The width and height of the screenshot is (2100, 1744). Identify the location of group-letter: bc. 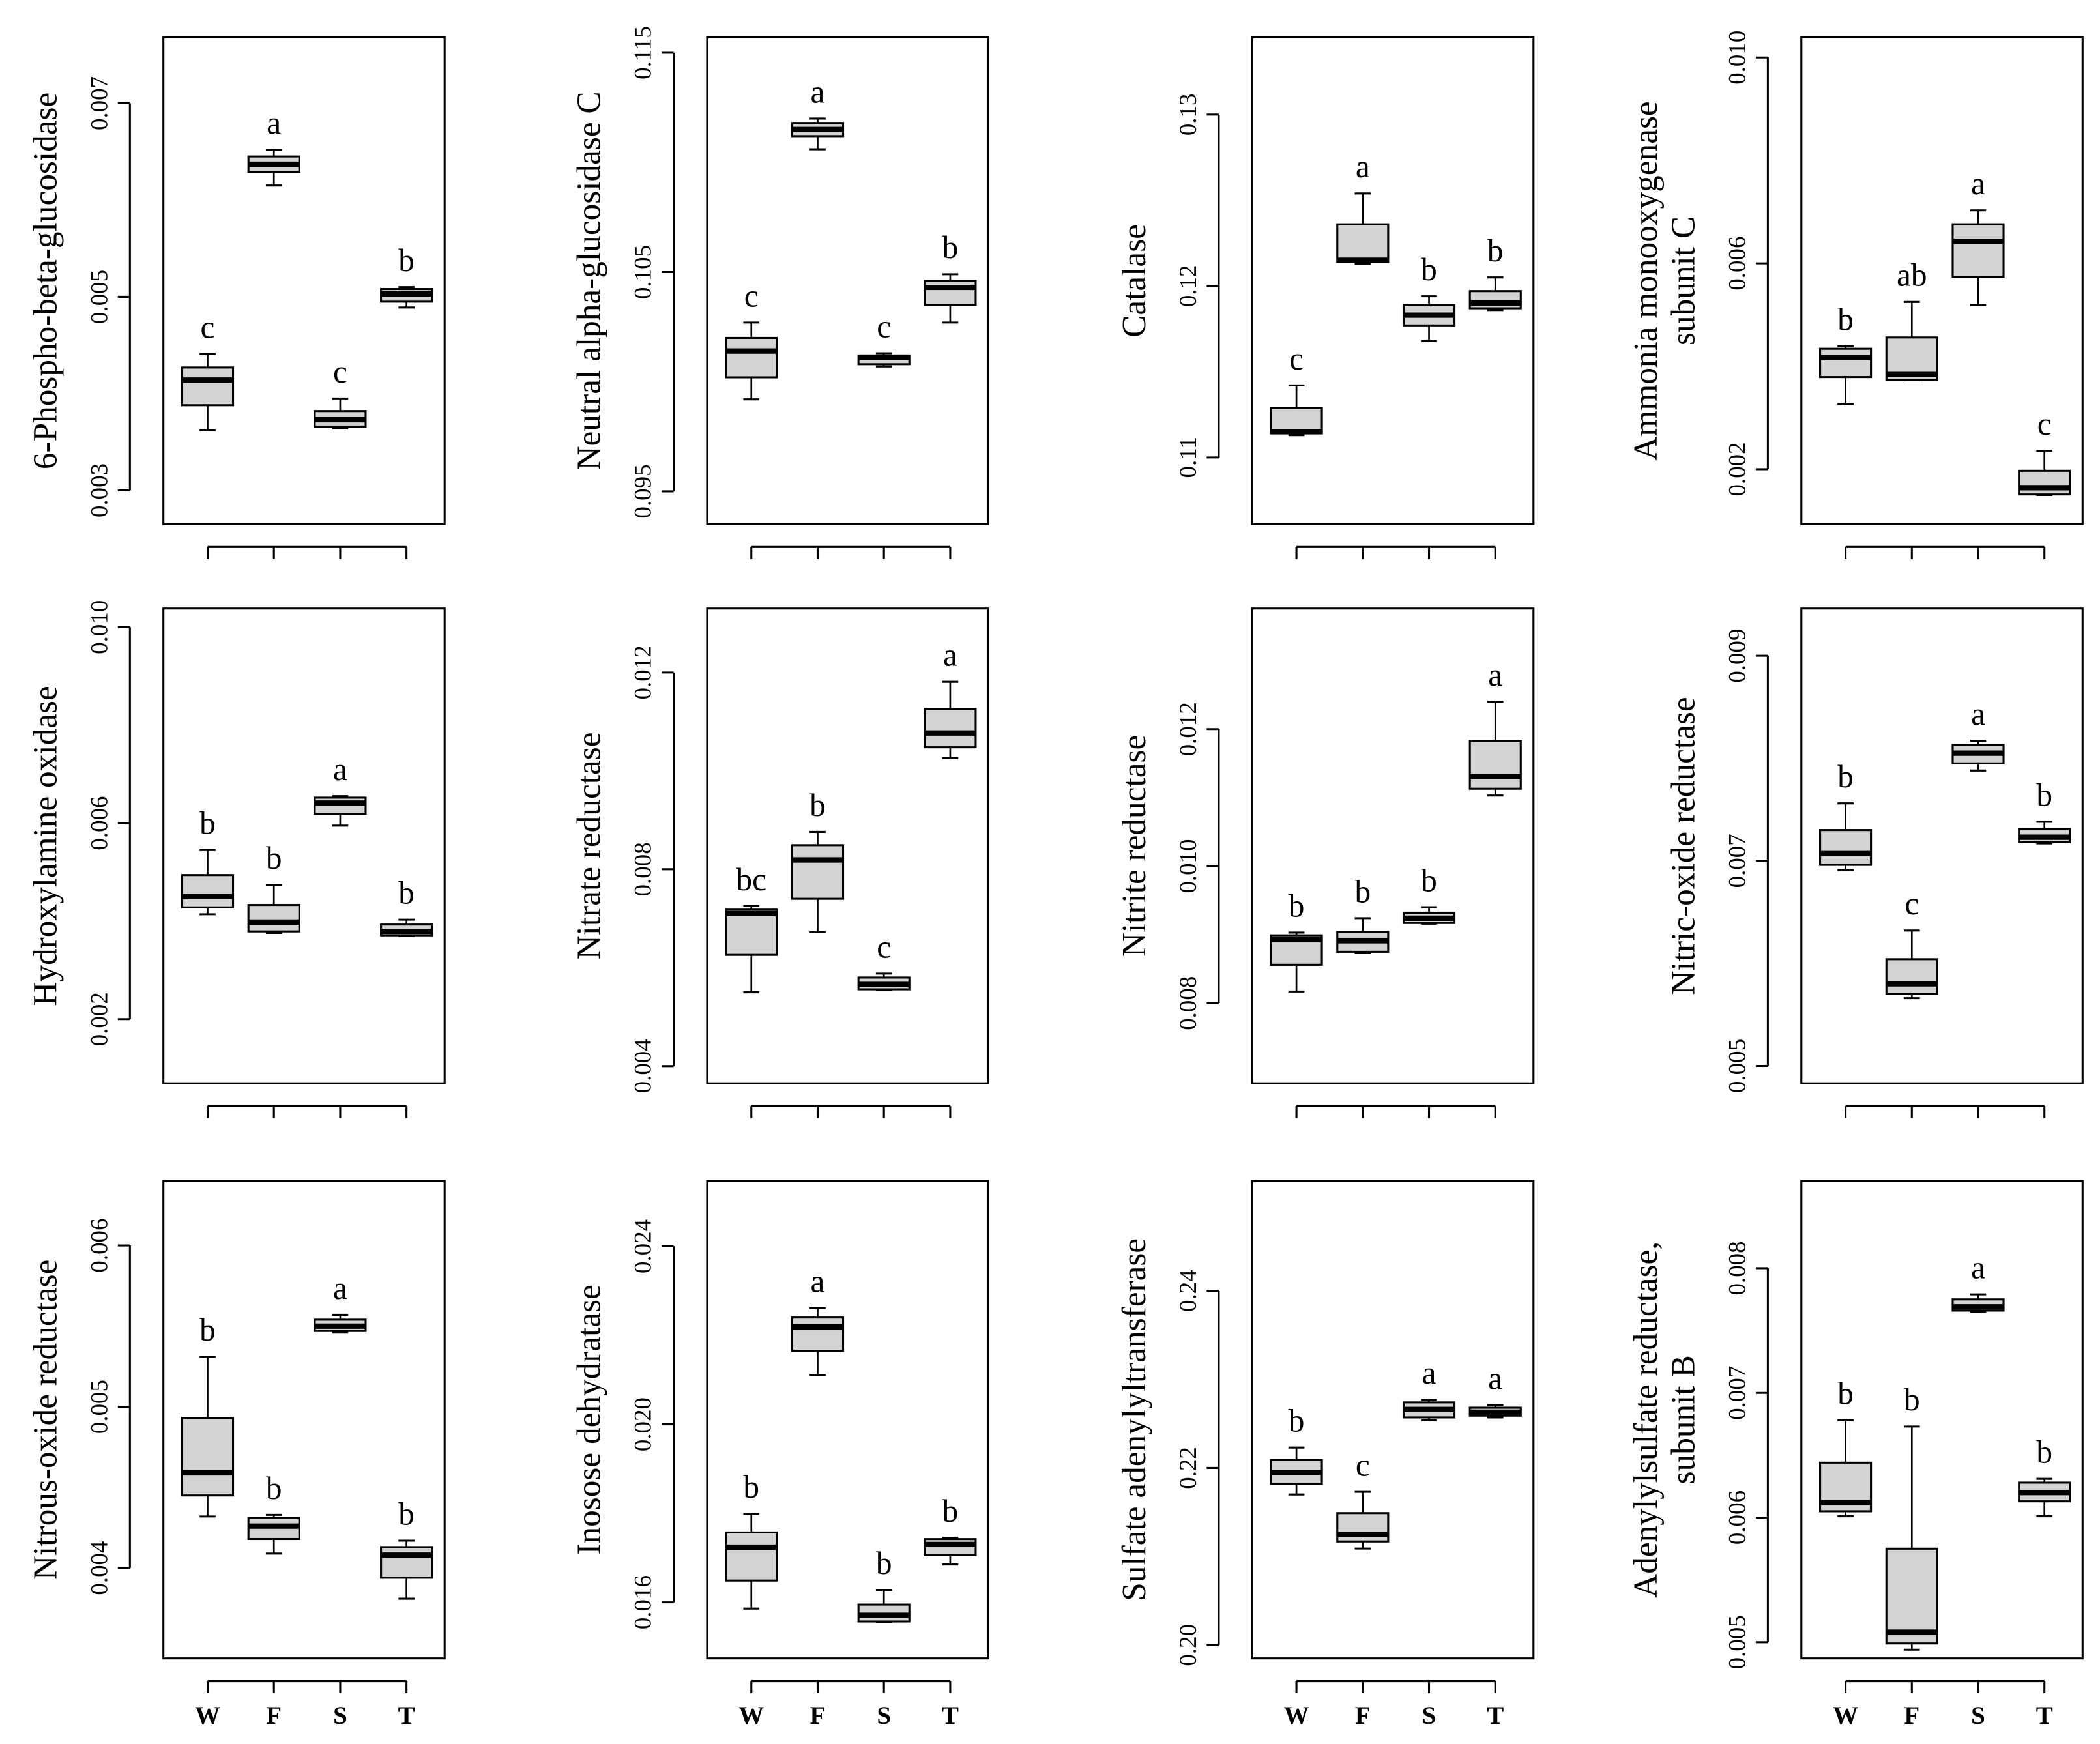
(751, 879).